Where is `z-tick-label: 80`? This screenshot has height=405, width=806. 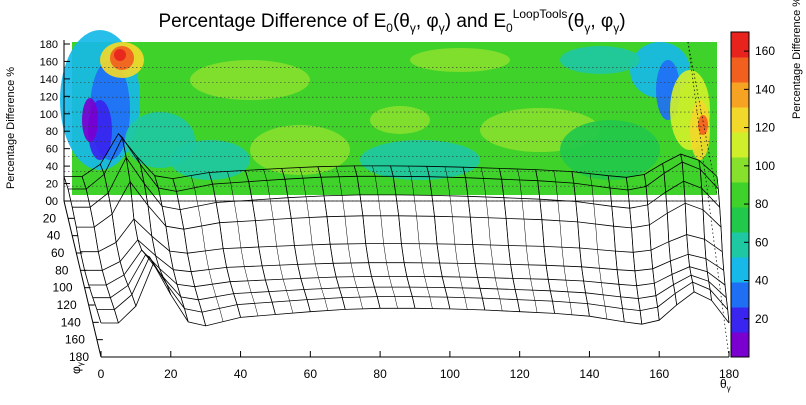
z-tick-label: 80 is located at coordinates (52, 132).